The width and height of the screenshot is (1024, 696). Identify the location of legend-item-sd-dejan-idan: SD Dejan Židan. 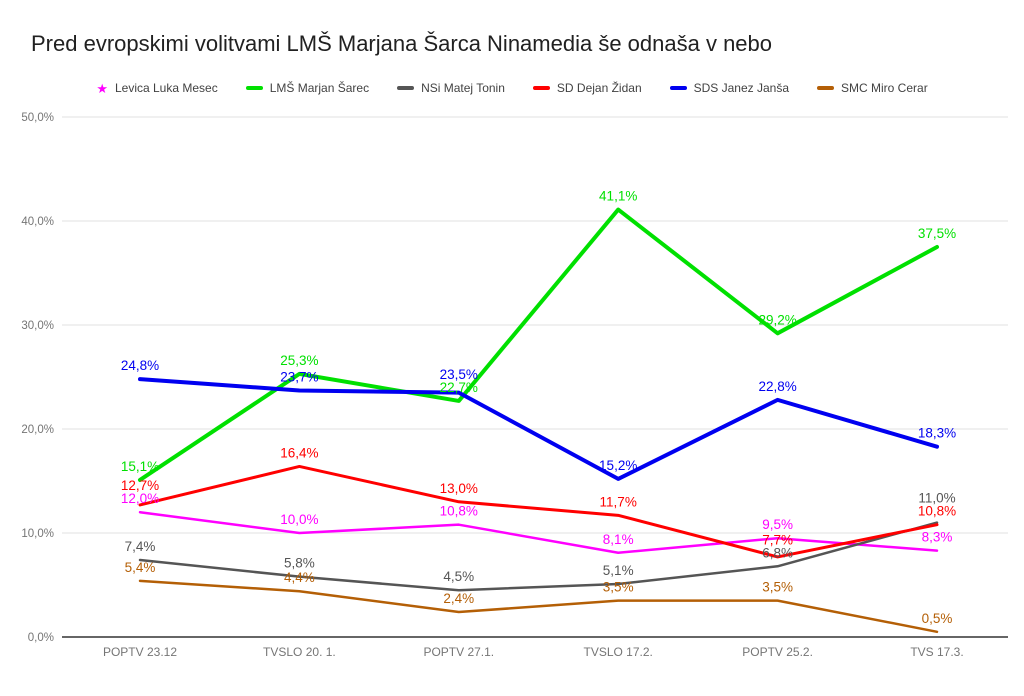
(587, 88).